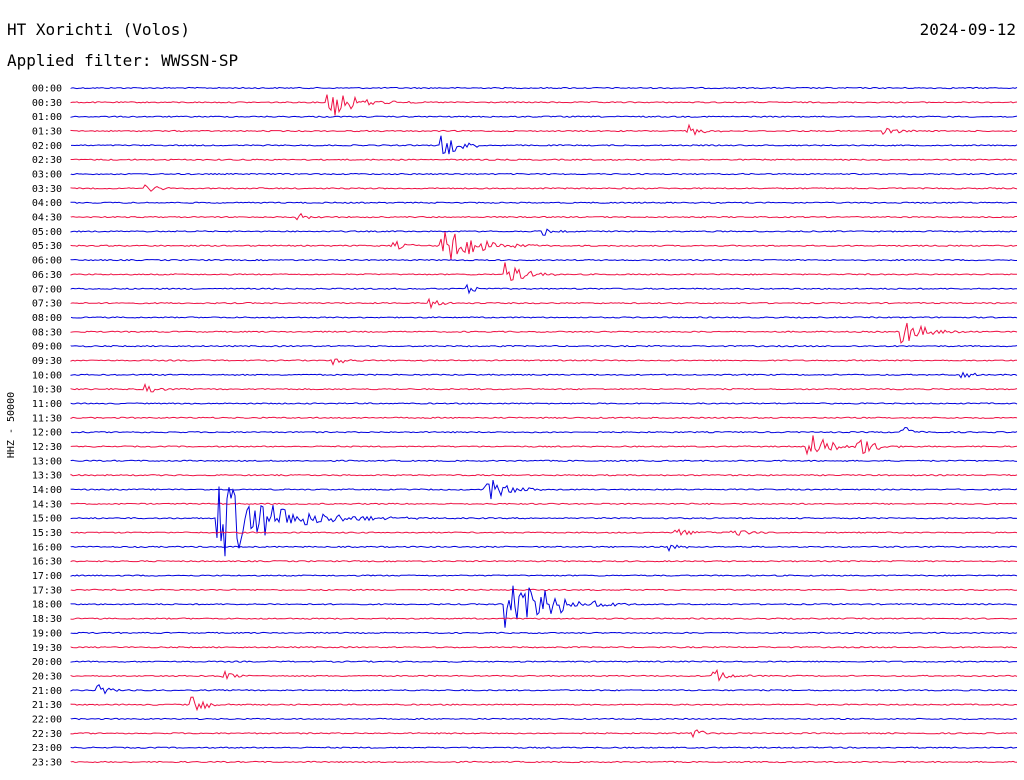  Describe the element at coordinates (47, 662) in the screenshot. I see `row-time-label: 20:00` at that location.